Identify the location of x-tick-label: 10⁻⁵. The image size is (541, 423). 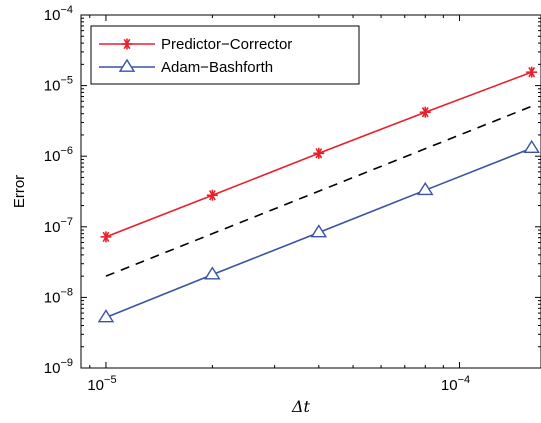
(101, 384).